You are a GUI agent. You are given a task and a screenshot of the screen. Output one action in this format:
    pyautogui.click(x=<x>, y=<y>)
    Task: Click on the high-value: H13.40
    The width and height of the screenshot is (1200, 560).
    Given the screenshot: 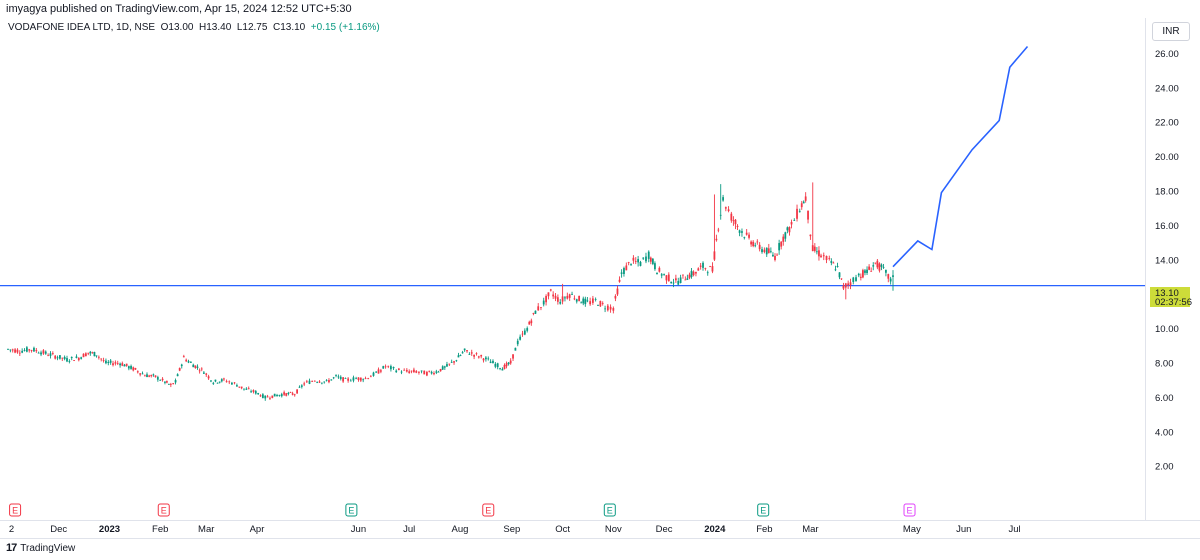 What is the action you would take?
    pyautogui.click(x=215, y=27)
    